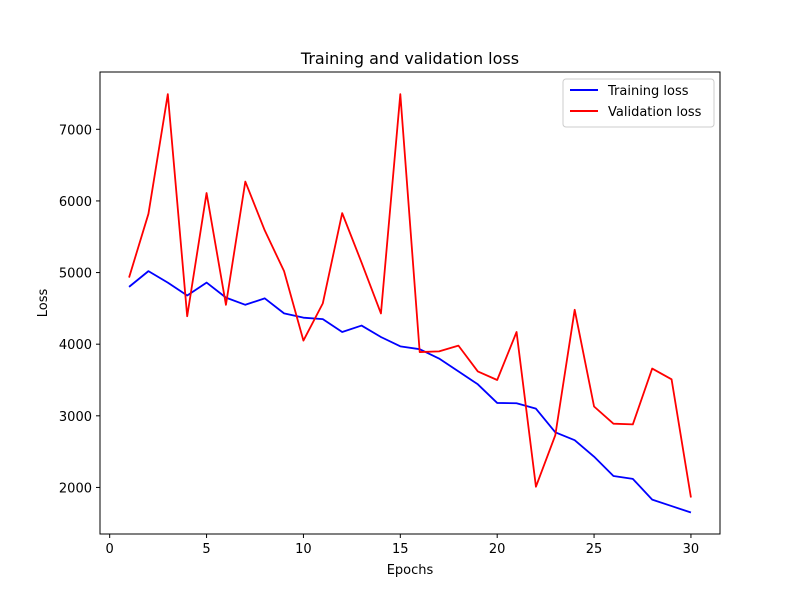  What do you see at coordinates (75, 274) in the screenshot?
I see `y-tick-label: 5000` at bounding box center [75, 274].